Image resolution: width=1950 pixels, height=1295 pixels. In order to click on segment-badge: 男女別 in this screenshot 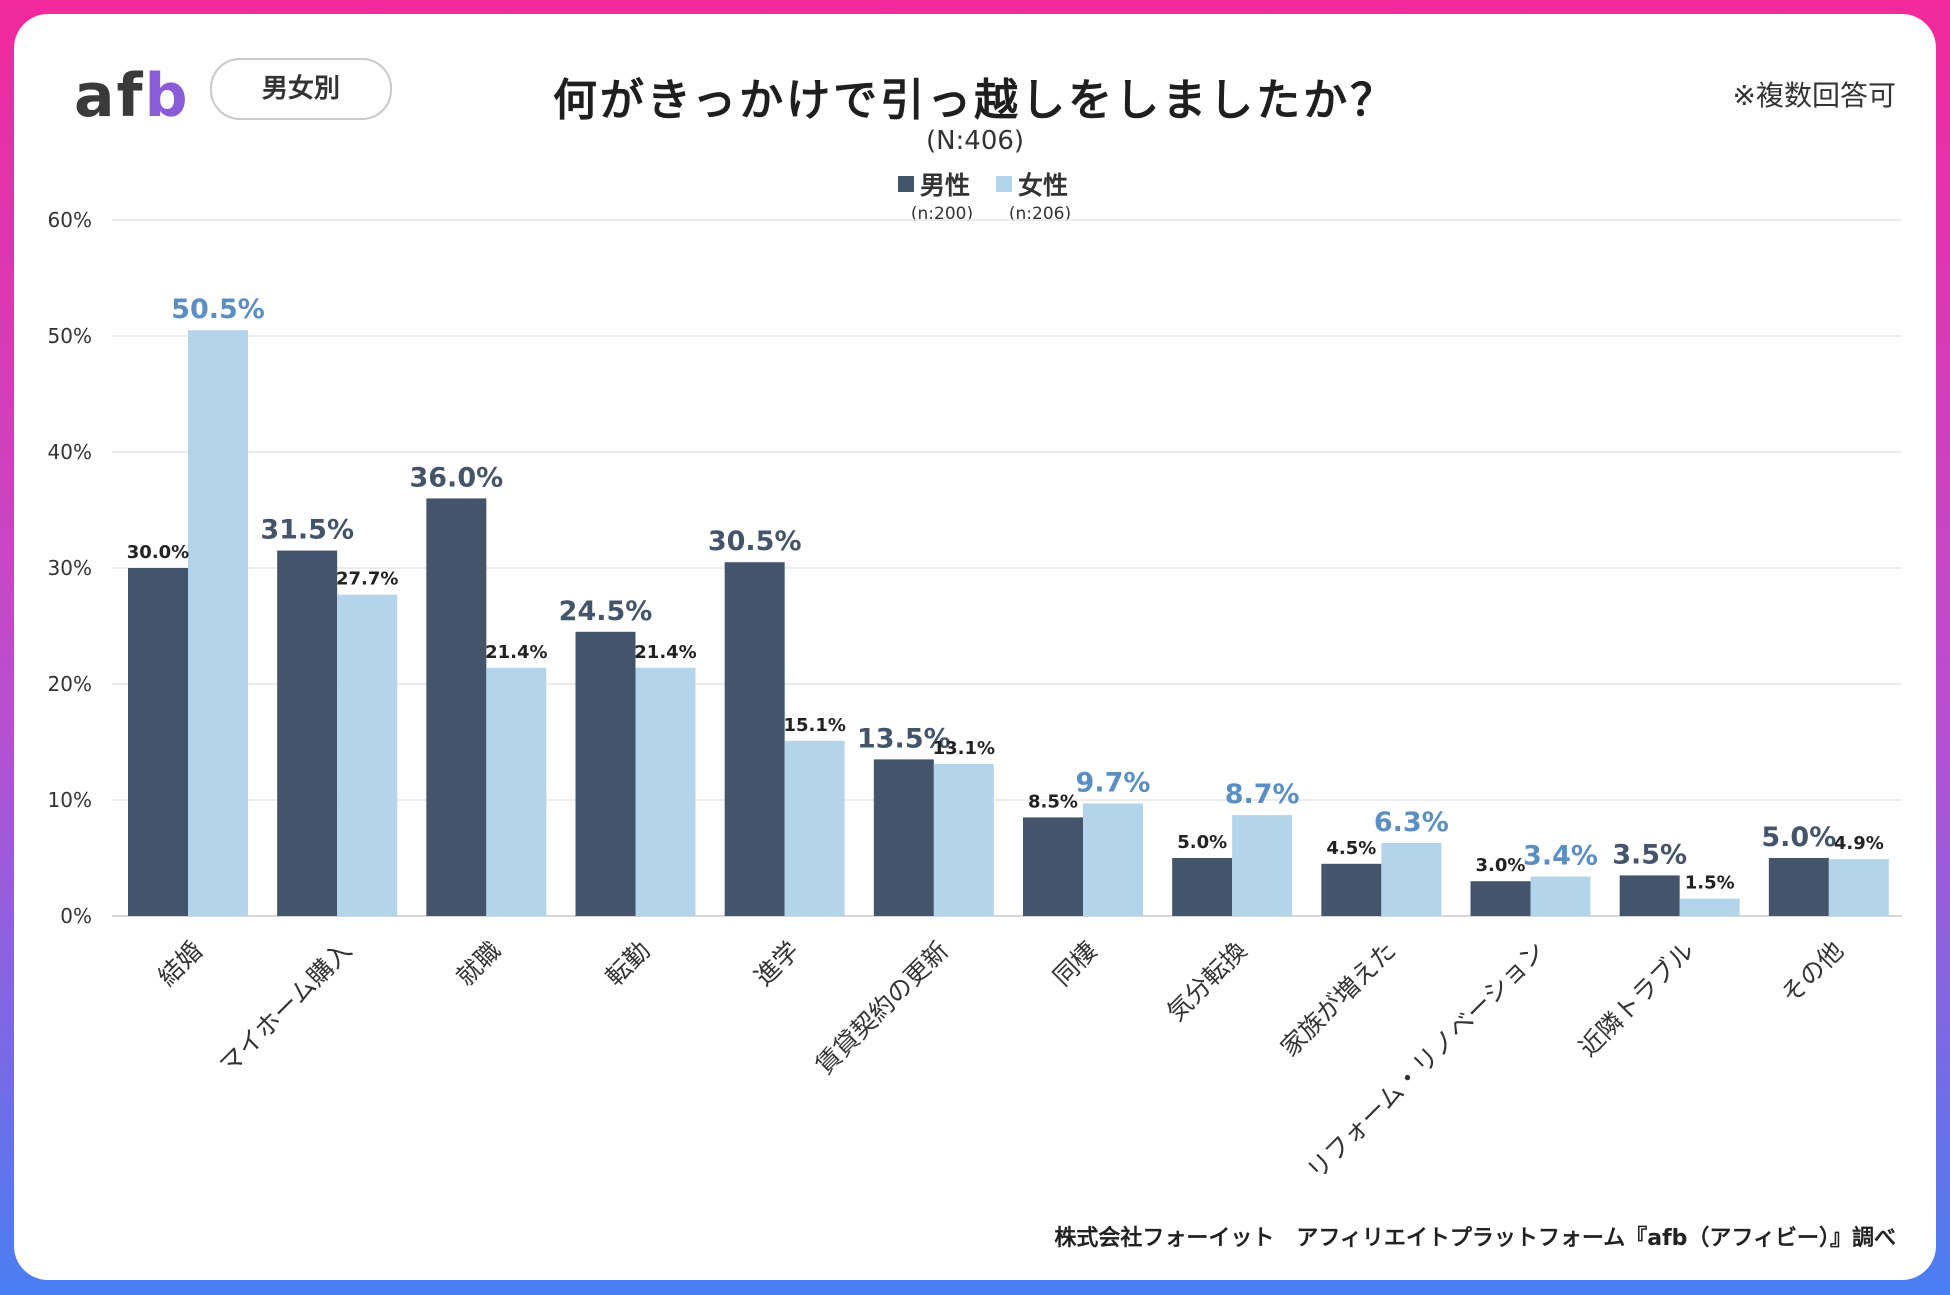, I will do `click(301, 89)`.